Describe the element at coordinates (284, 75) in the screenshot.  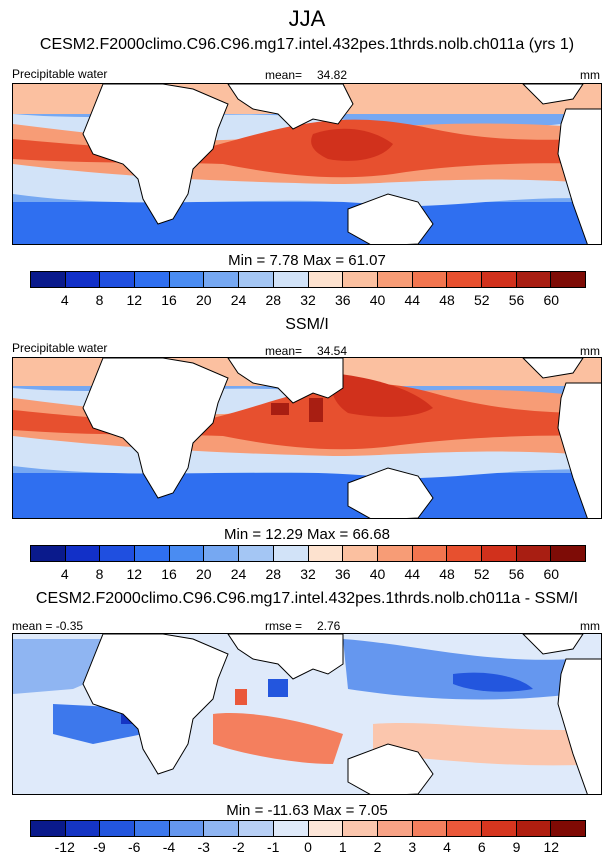
I see `panel1-mean-label: mean=` at that location.